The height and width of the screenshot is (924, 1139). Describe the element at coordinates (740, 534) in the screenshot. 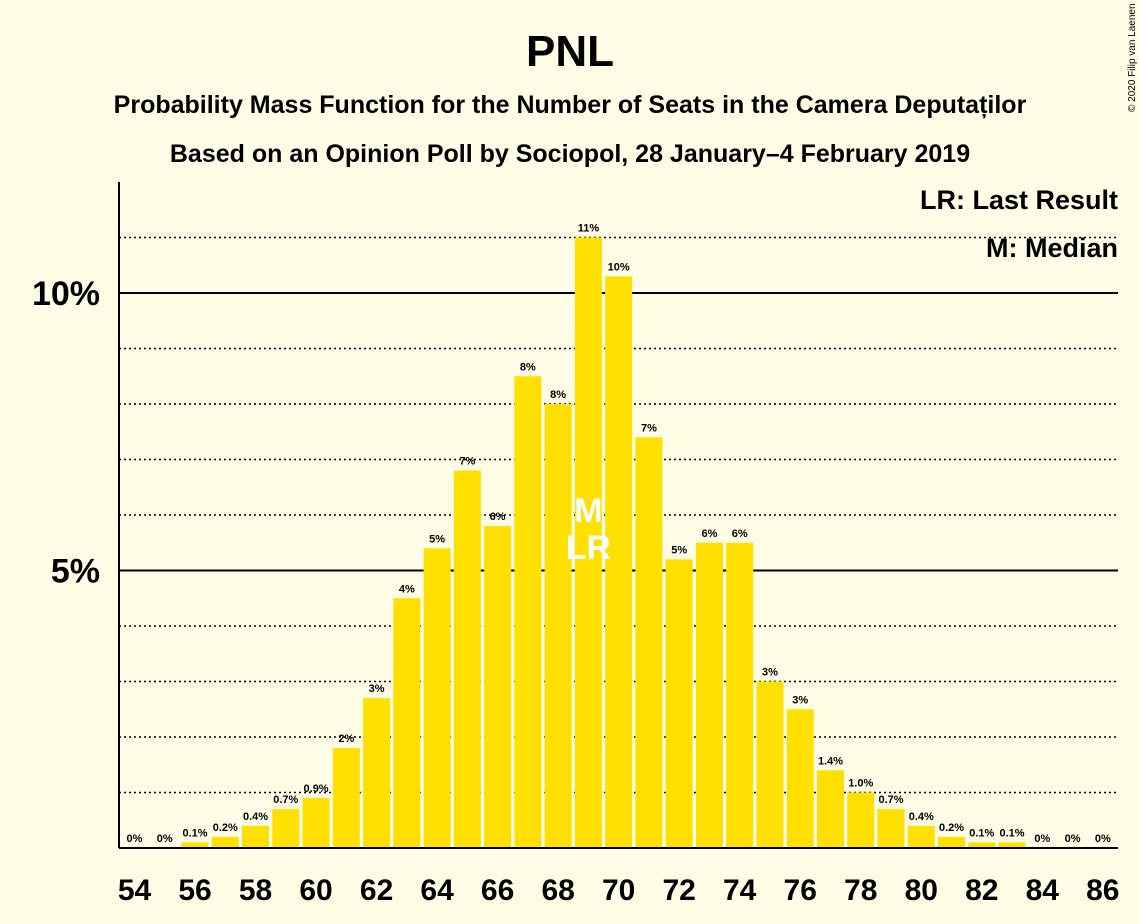

I see `data-label-74: 6%` at that location.